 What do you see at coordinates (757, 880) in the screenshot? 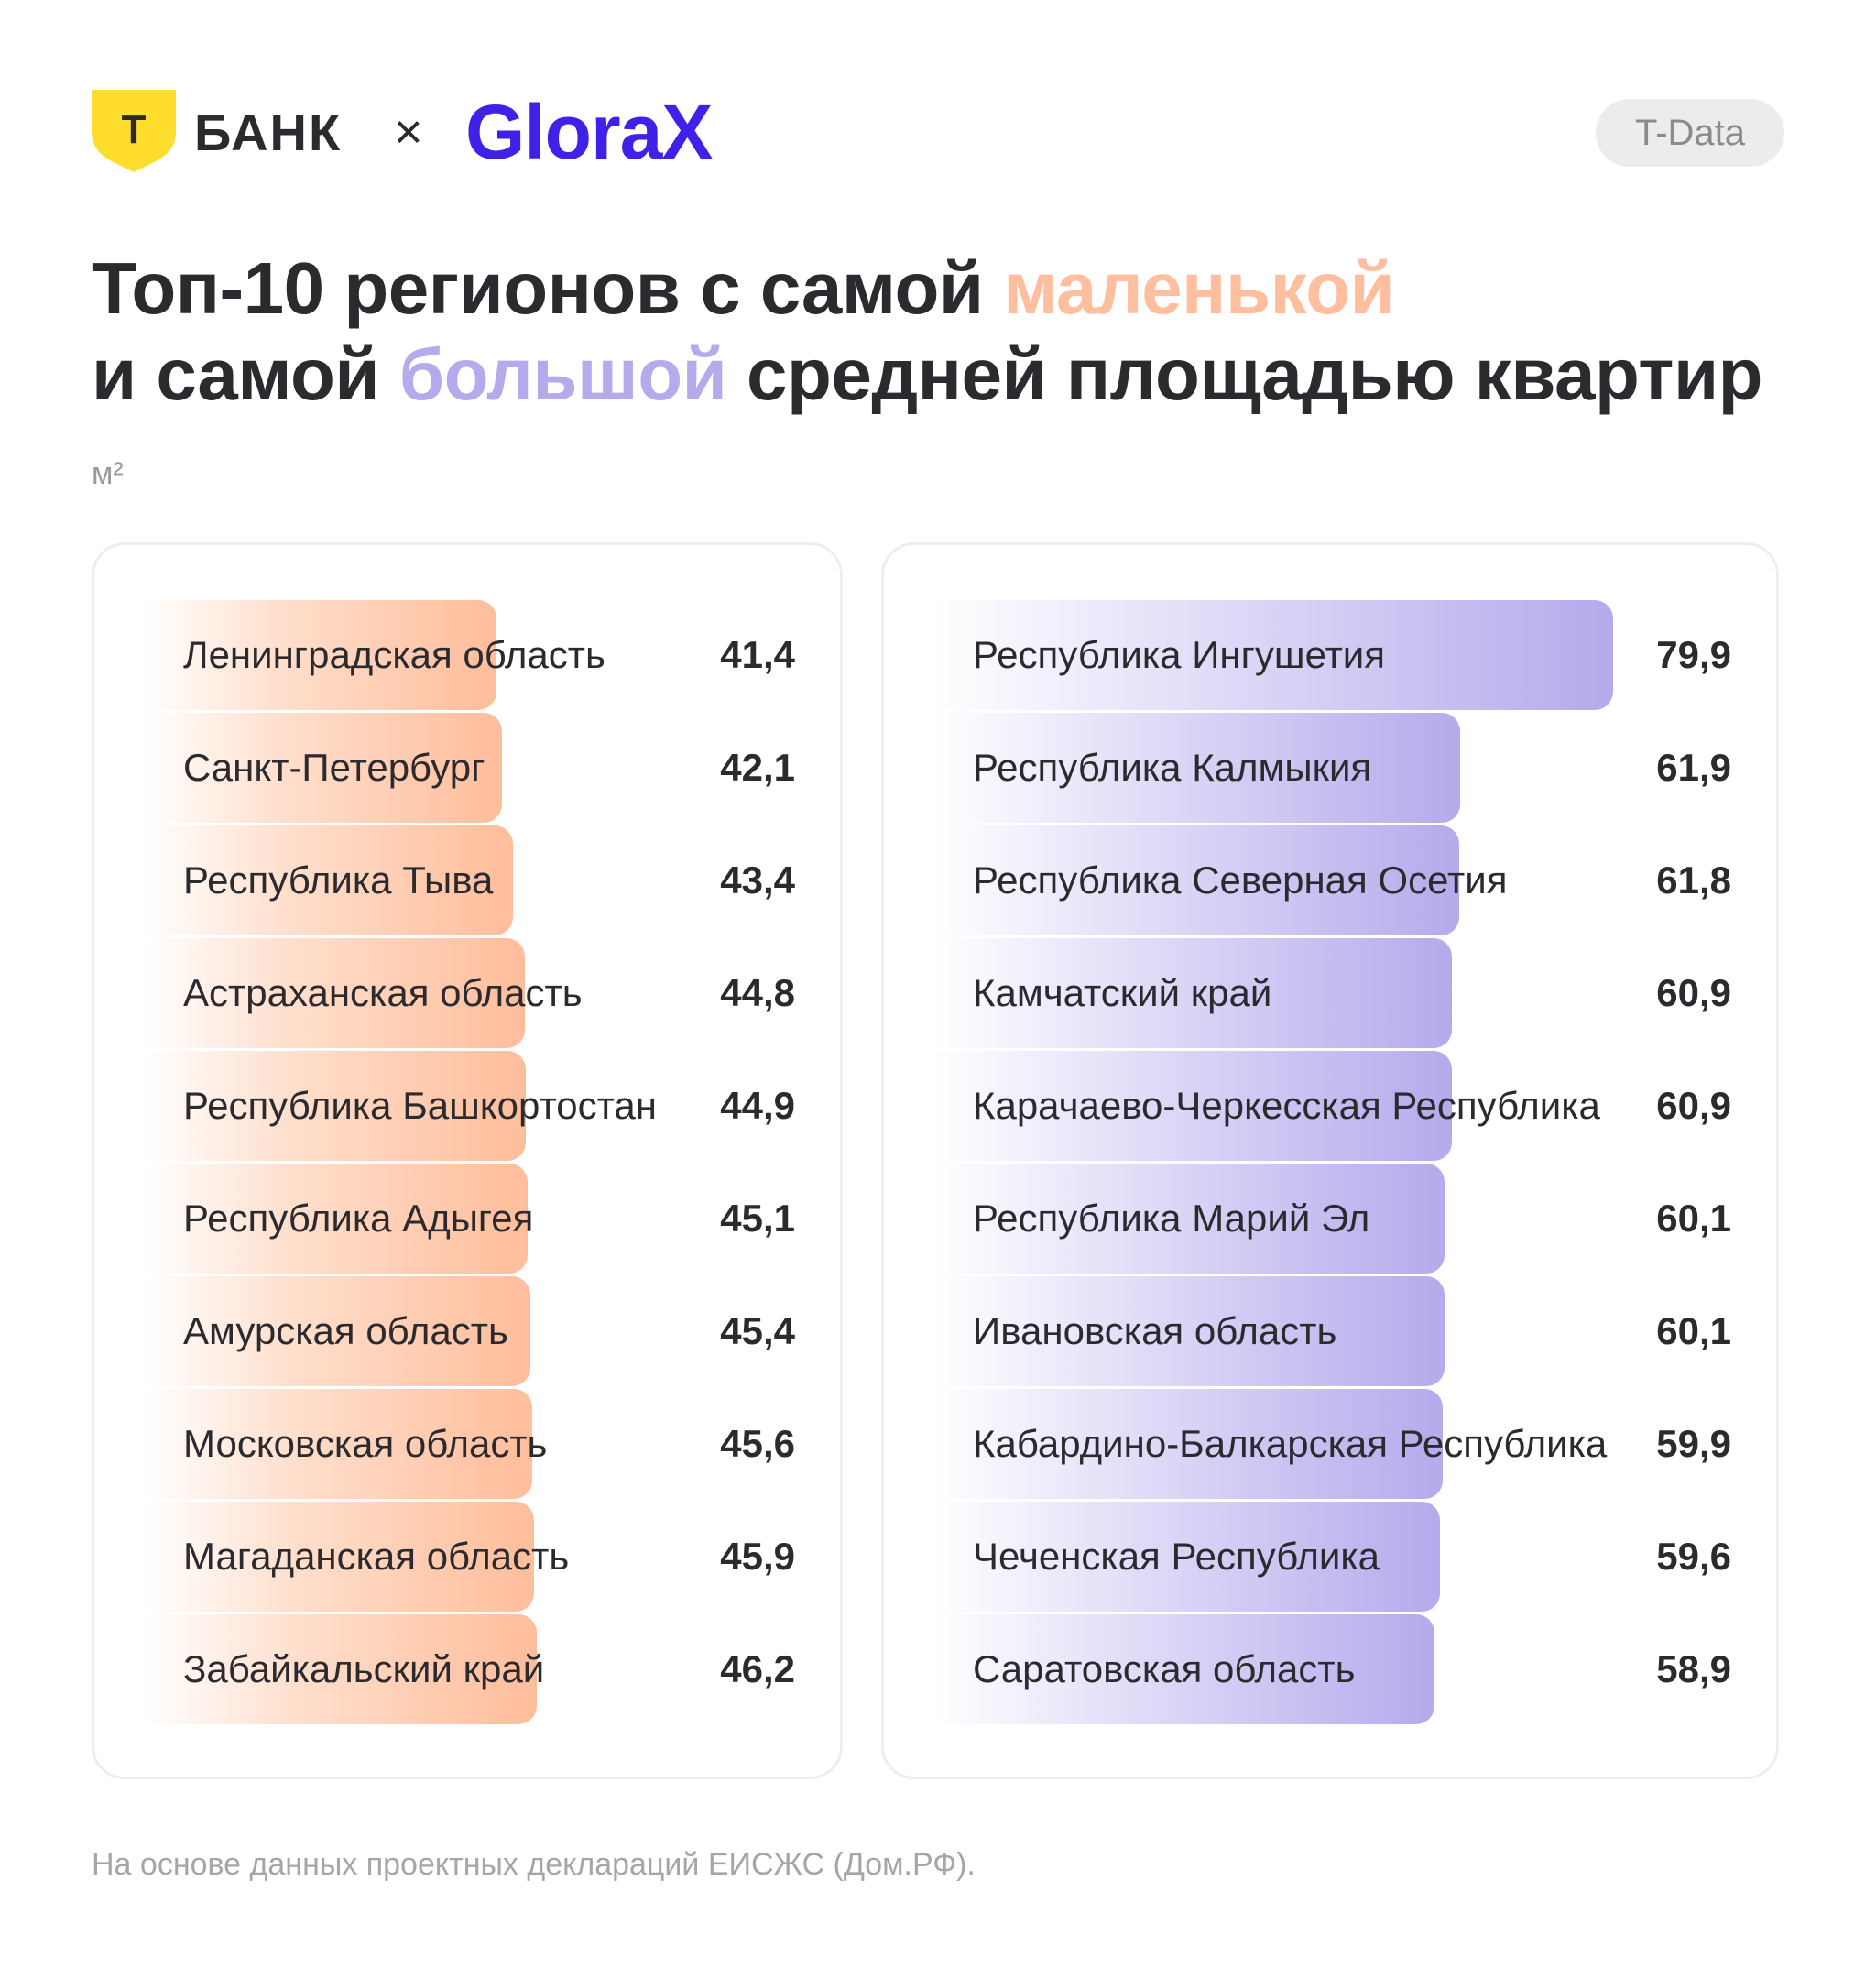
I see `value-label: 43,4` at bounding box center [757, 880].